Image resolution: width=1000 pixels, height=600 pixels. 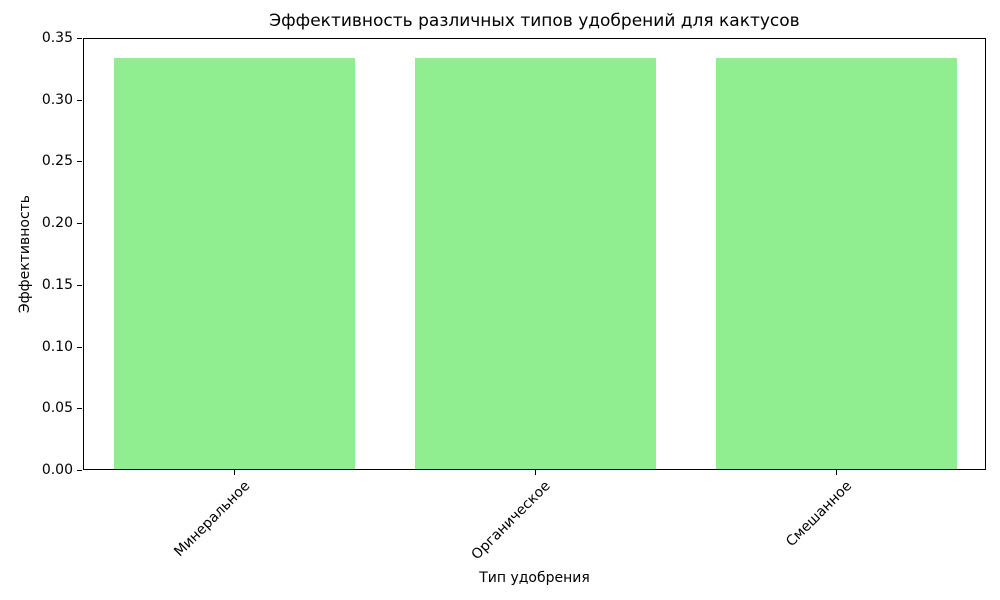 What do you see at coordinates (25, 254) in the screenshot?
I see `y-axis-label: Эффективность` at bounding box center [25, 254].